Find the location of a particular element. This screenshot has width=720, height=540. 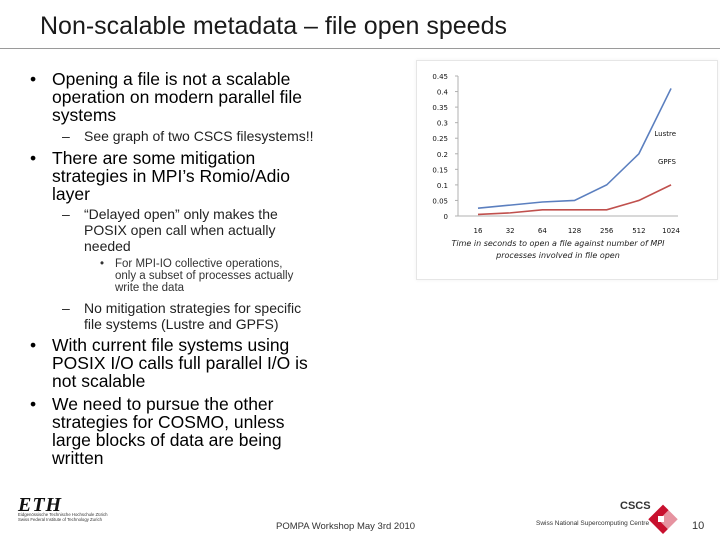

cscs-logo-wordmark: CSCS is located at coordinates (635, 506).